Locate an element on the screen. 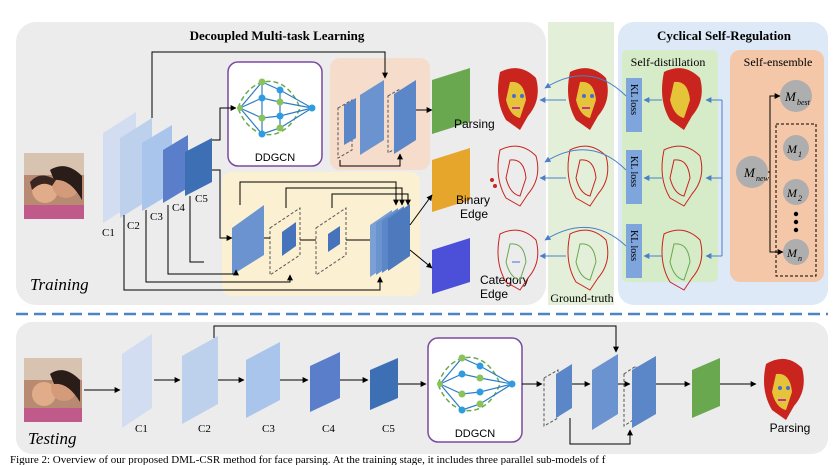 This screenshot has width=837, height=465. kl-loss-category-edge-label: KL loss is located at coordinates (633, 245).